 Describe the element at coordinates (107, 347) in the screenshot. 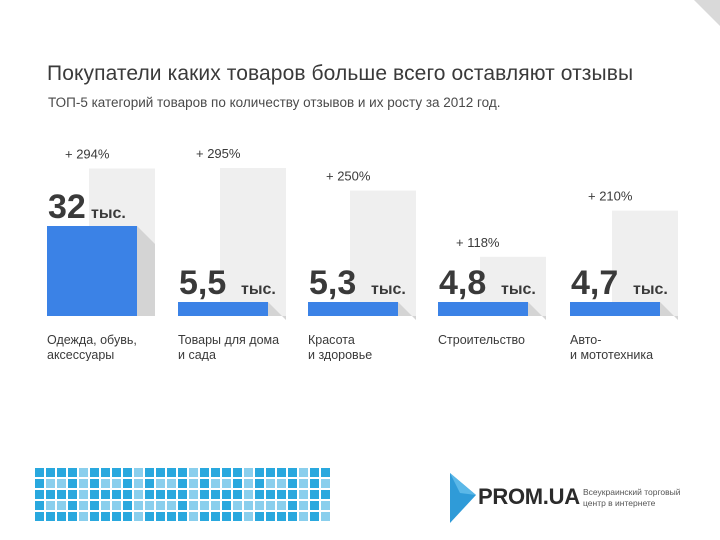

I see `category-label-0: Одежда, обувь, аксессуары` at that location.